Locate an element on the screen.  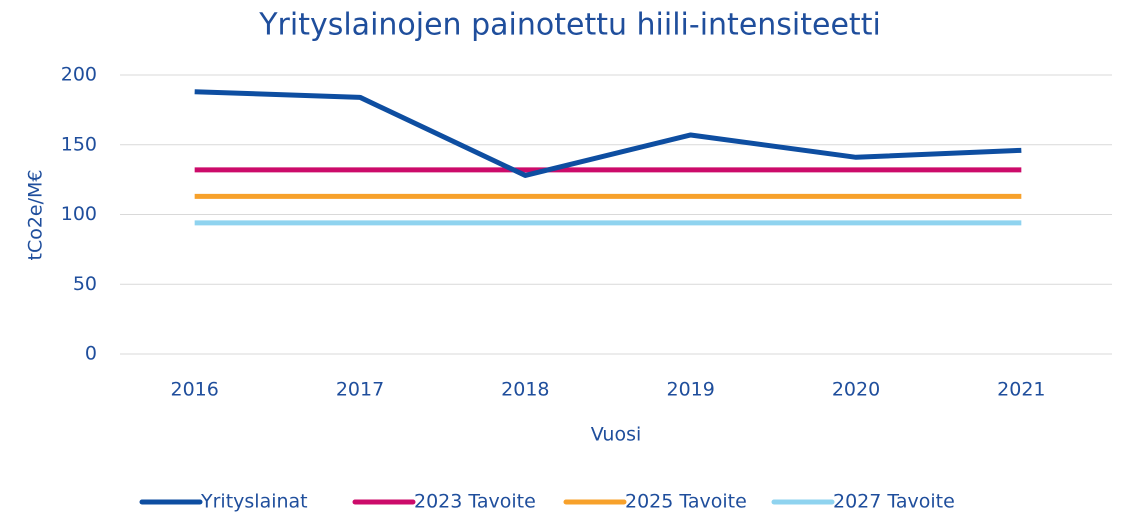
x-tick-label: 2019 is located at coordinates (690, 390).